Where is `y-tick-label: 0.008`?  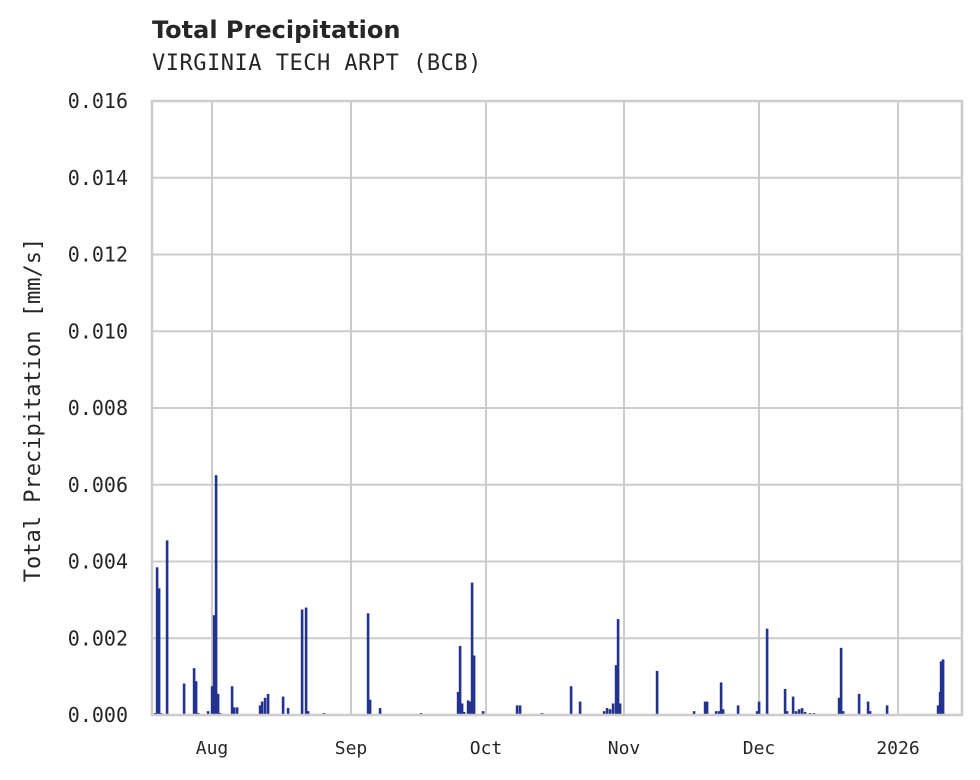
y-tick-label: 0.008 is located at coordinates (98, 408).